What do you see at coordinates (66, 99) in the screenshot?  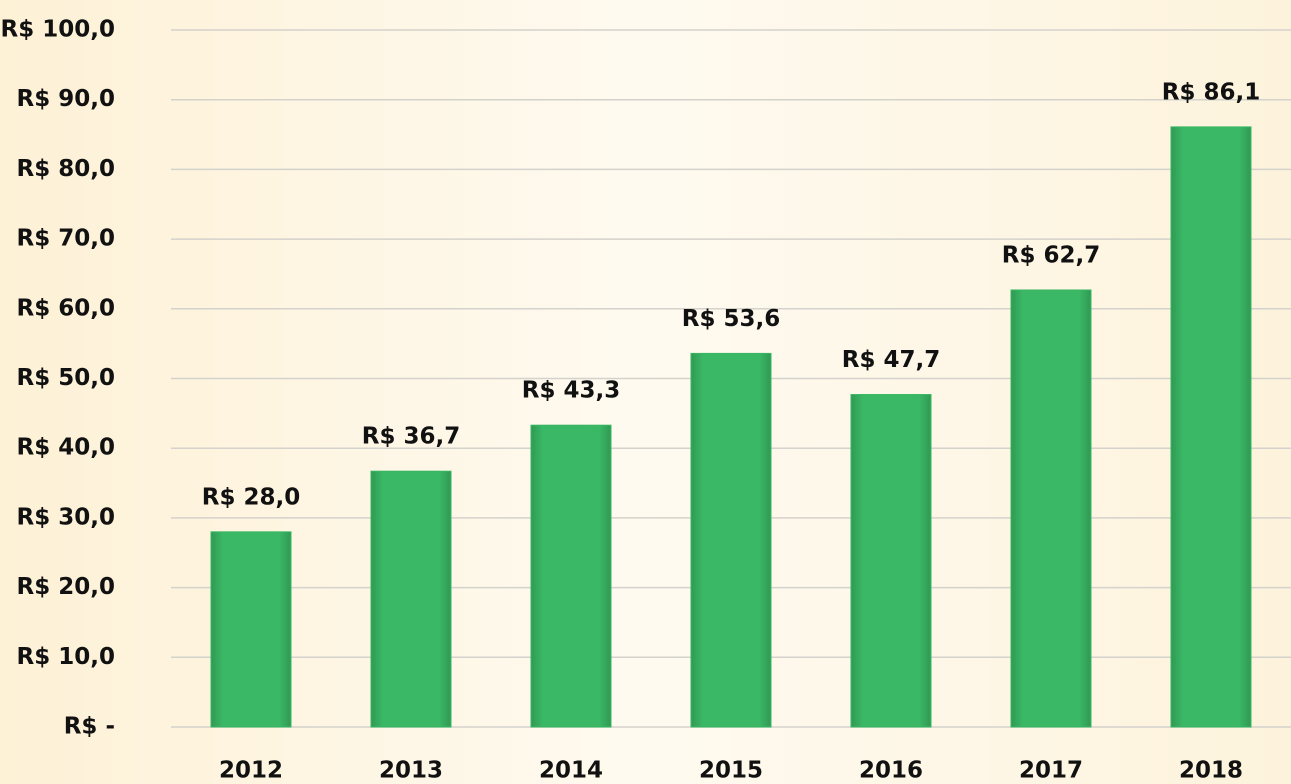 I see `y-tick-label: R$ 90,0` at bounding box center [66, 99].